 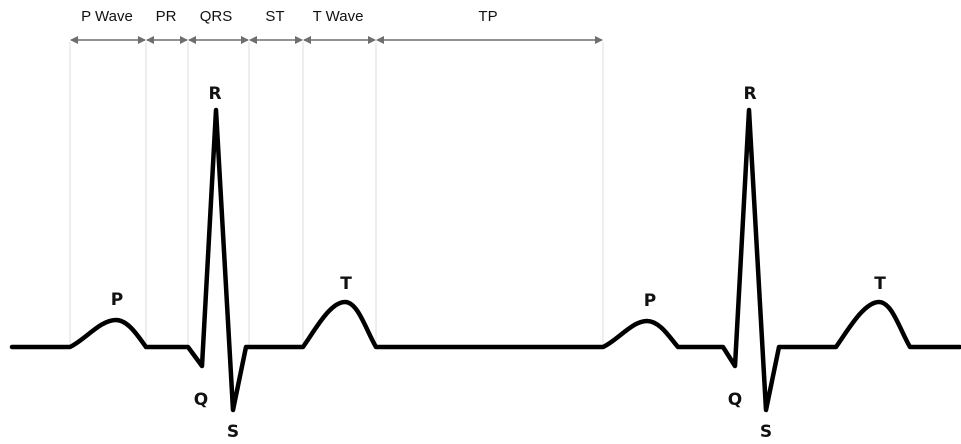 I want to click on segment-labels: P Wave PR QRS ST T Wave TP, so click(x=289, y=16).